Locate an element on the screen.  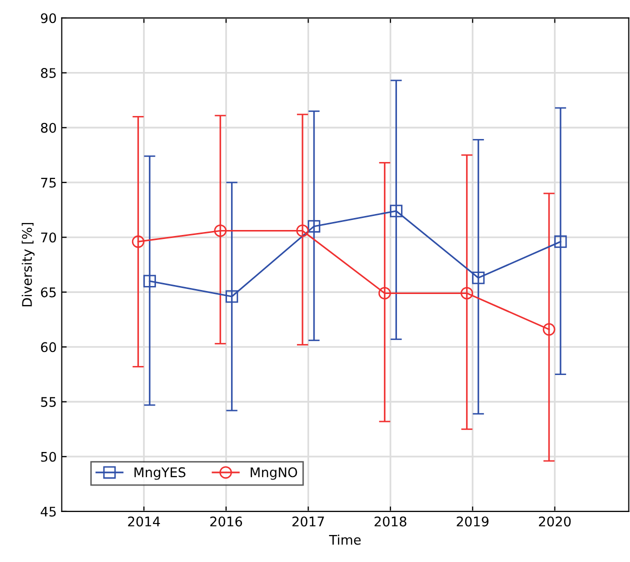
y-tick-label: 75 is located at coordinates (48, 183).